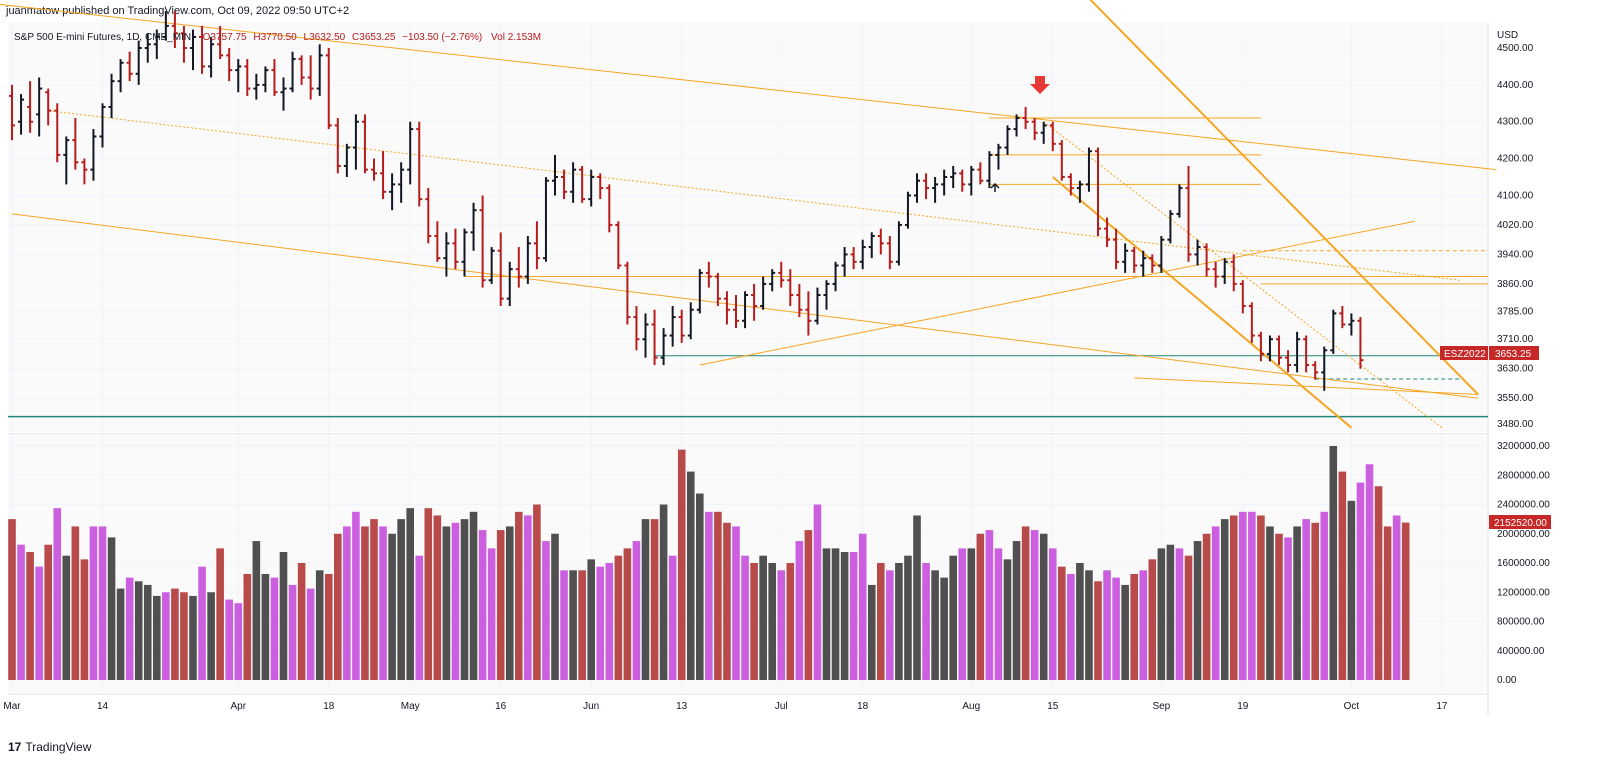 Image resolution: width=1600 pixels, height=763 pixels. What do you see at coordinates (1053, 706) in the screenshot?
I see `time-tick-label: 15` at bounding box center [1053, 706].